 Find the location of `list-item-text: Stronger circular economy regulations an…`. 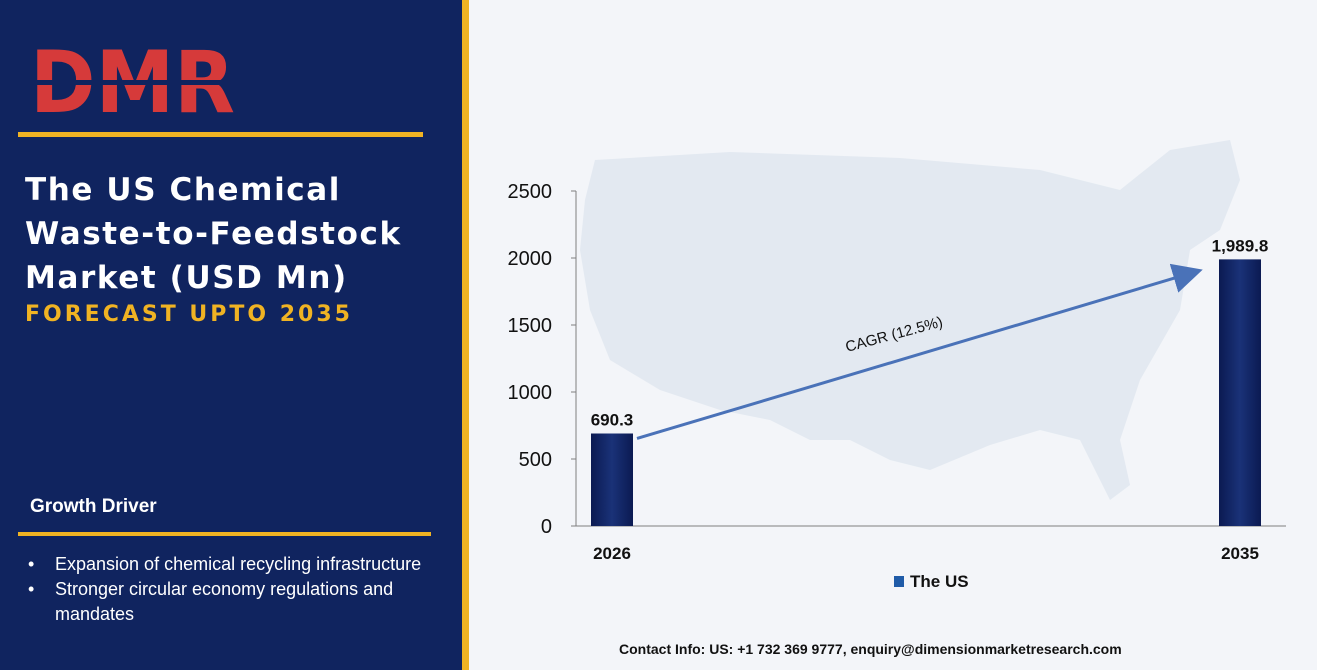

list-item-text: Stronger circular economy regulations an… is located at coordinates (224, 601).